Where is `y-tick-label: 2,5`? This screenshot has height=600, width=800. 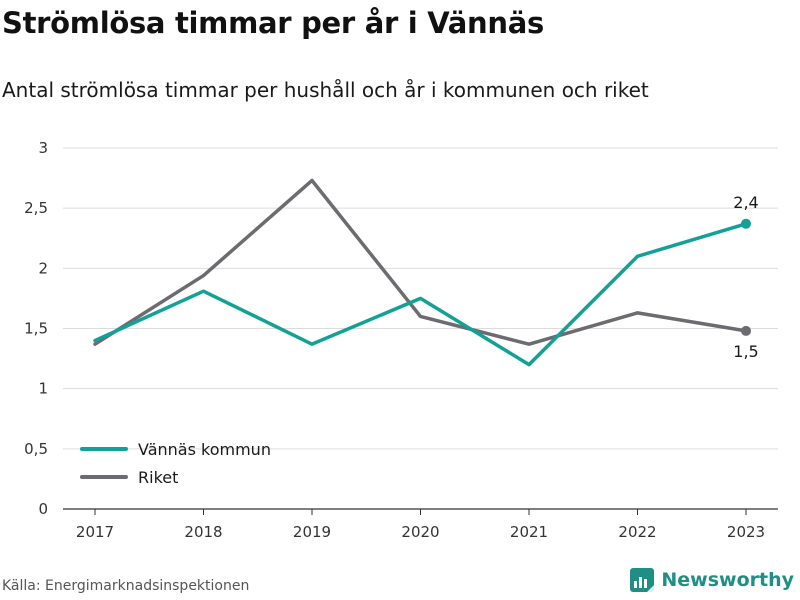 y-tick-label: 2,5 is located at coordinates (36, 208).